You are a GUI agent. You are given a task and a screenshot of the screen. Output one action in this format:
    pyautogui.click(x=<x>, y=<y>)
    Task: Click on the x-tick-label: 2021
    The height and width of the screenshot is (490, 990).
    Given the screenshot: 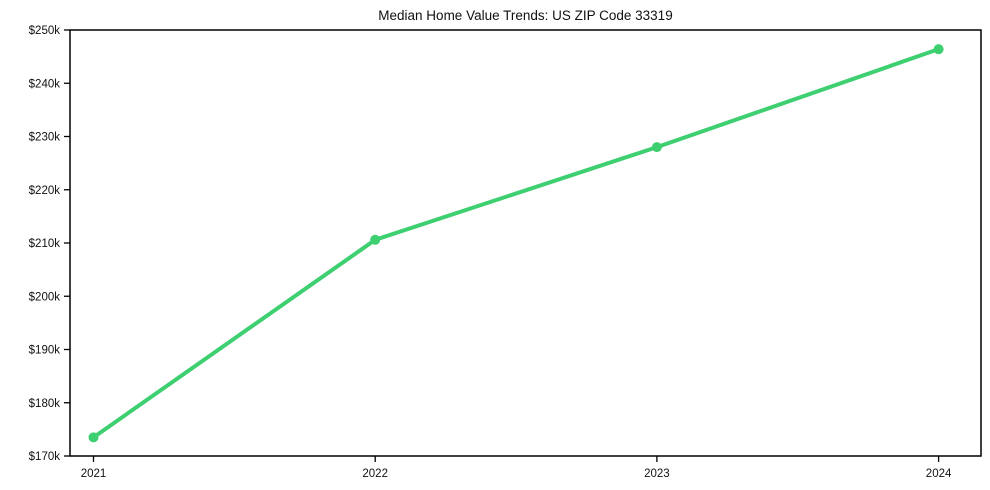 What is the action you would take?
    pyautogui.click(x=94, y=474)
    